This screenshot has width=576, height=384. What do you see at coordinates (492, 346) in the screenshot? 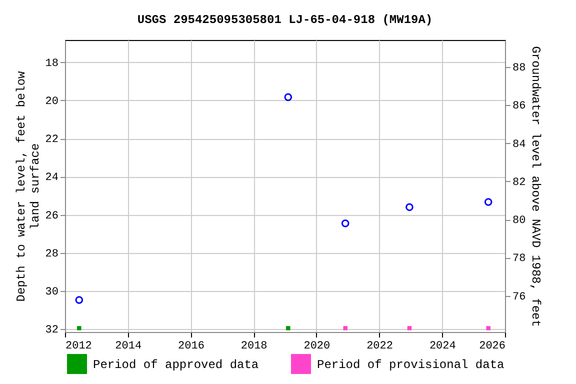
I see `x-tick-label: 2026` at bounding box center [492, 346].